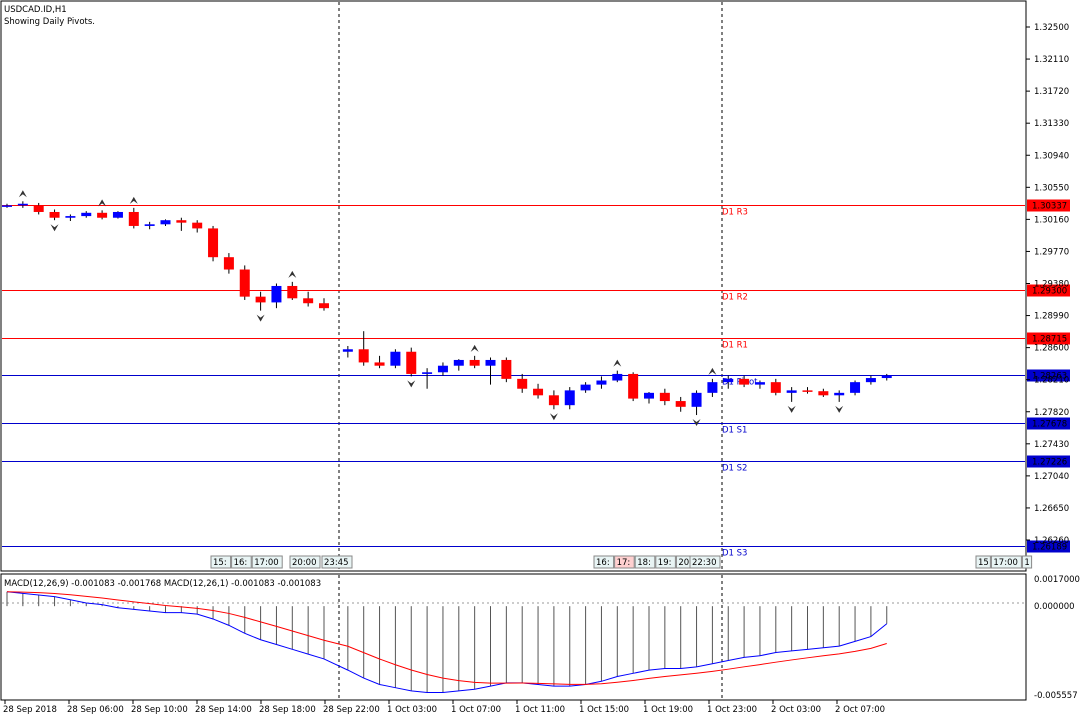 Image resolution: width=1080 pixels, height=720 pixels. Describe the element at coordinates (1051, 188) in the screenshot. I see `price-tick-label: 1.30550` at that location.